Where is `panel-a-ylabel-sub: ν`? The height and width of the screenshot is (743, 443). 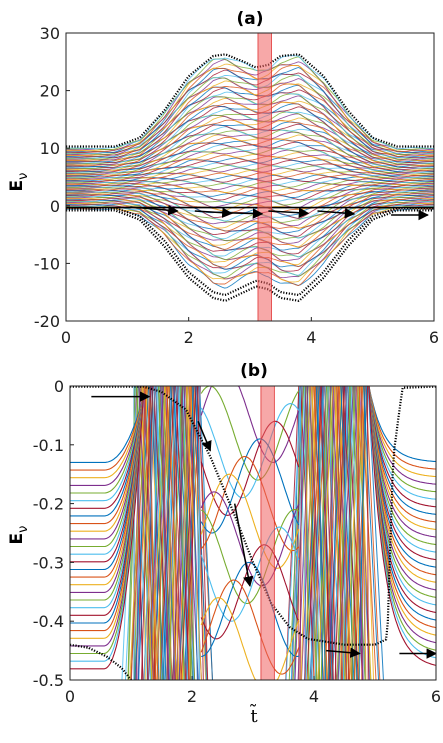
panel-a-ylabel-sub: ν is located at coordinates (23, 176).